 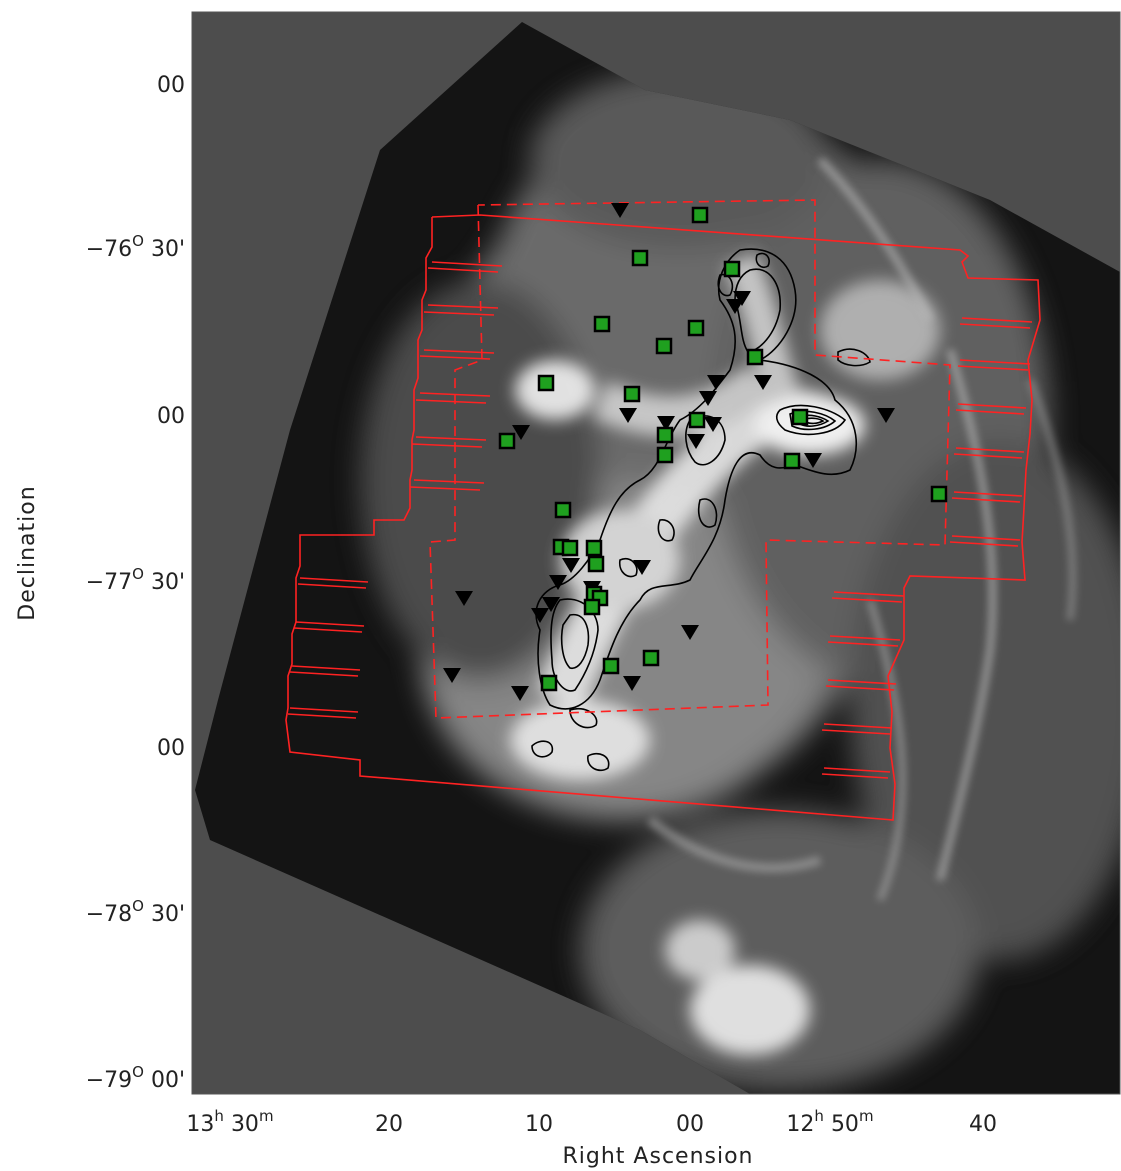 What do you see at coordinates (229, 1122) in the screenshot?
I see `x-tick-label: 13h 30m` at bounding box center [229, 1122].